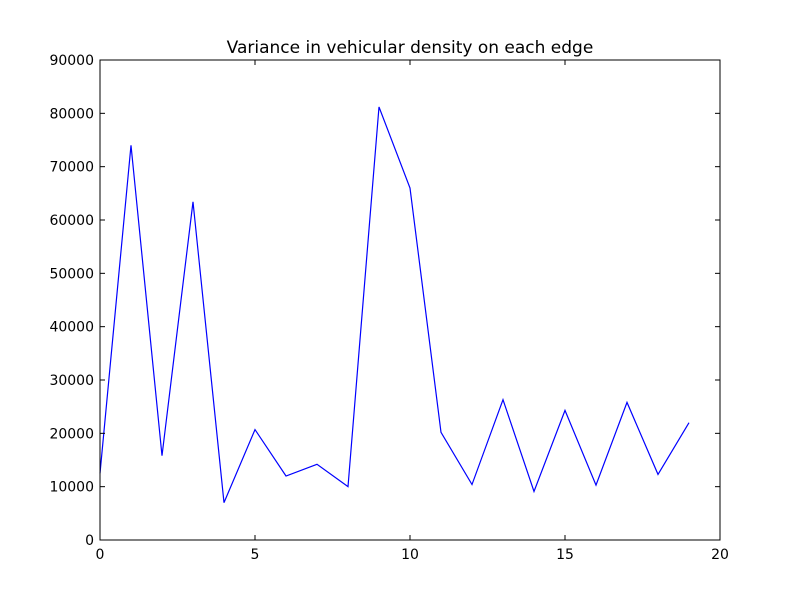 The image size is (800, 600). What do you see at coordinates (565, 555) in the screenshot?
I see `x-tick-label: 15` at bounding box center [565, 555].